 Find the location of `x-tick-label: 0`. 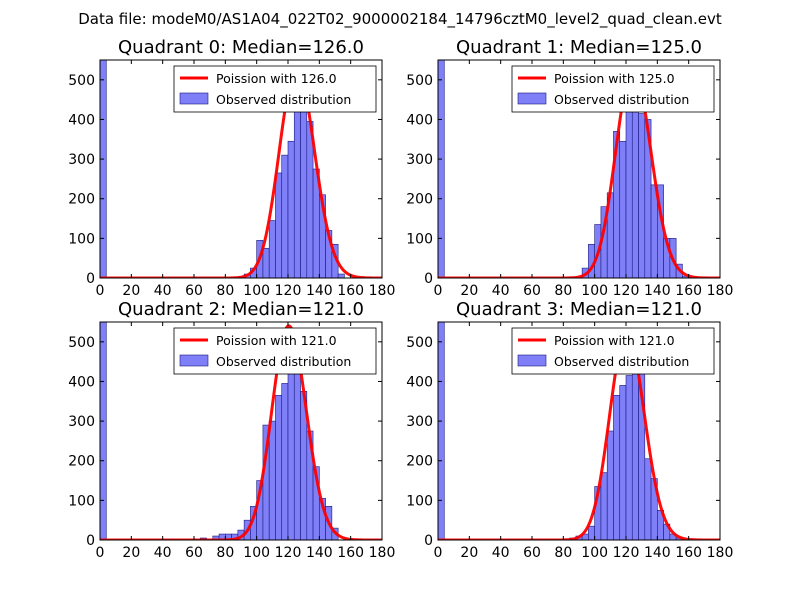

x-tick-label: 0 is located at coordinates (438, 553).